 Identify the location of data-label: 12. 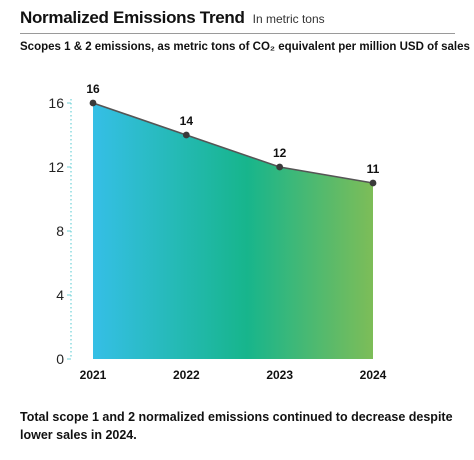
(280, 153).